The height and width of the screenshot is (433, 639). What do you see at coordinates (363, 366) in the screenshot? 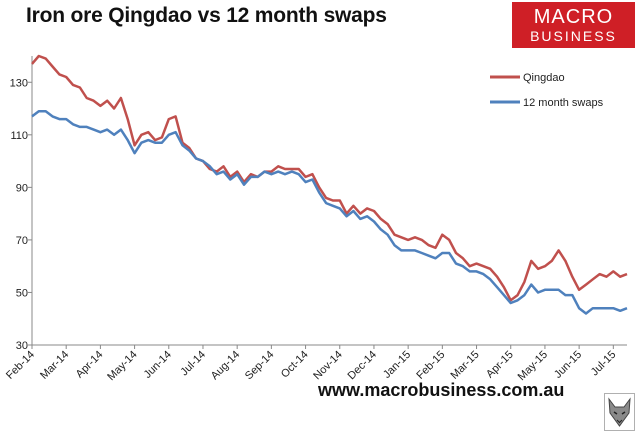
I see `x-tick-label: Dec-14` at bounding box center [363, 366].